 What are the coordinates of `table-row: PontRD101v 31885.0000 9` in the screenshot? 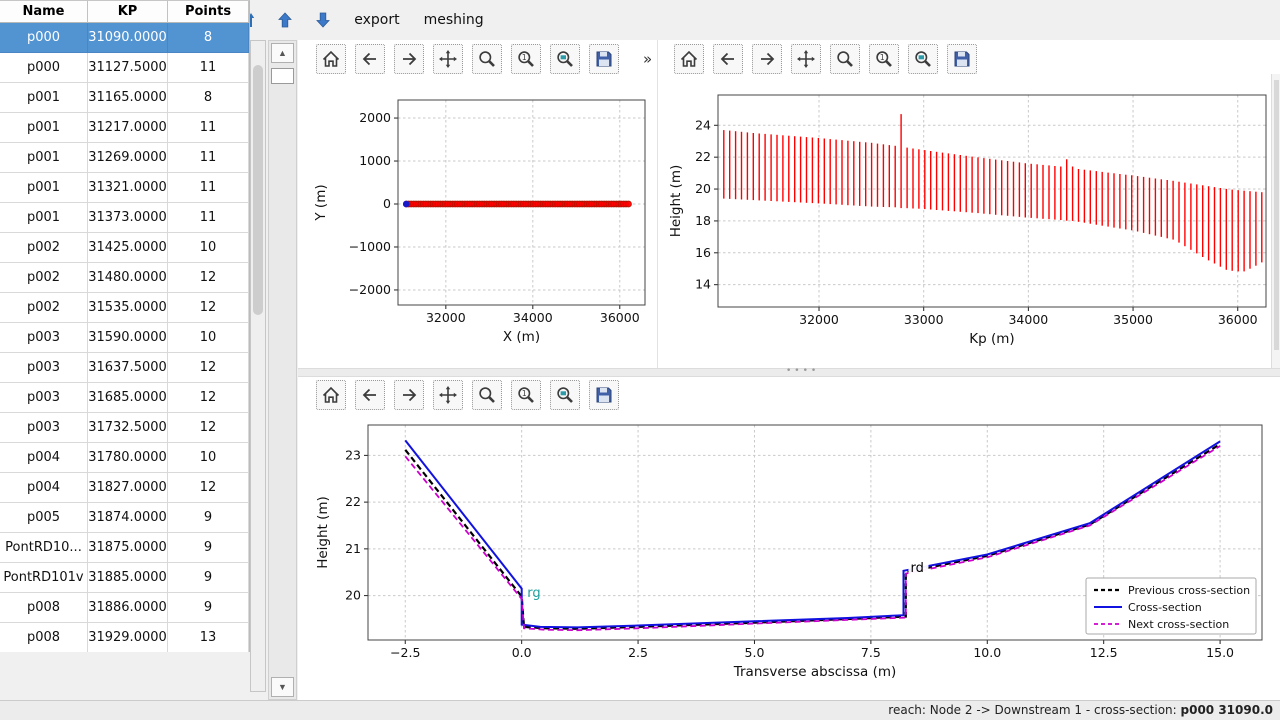 It's located at (124, 578).